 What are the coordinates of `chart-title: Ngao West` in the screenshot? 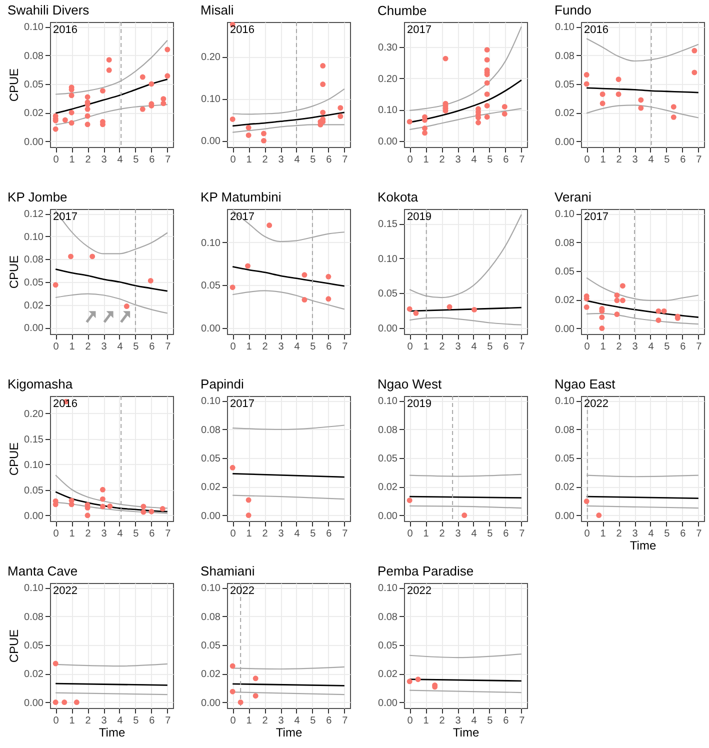 It's located at (410, 384).